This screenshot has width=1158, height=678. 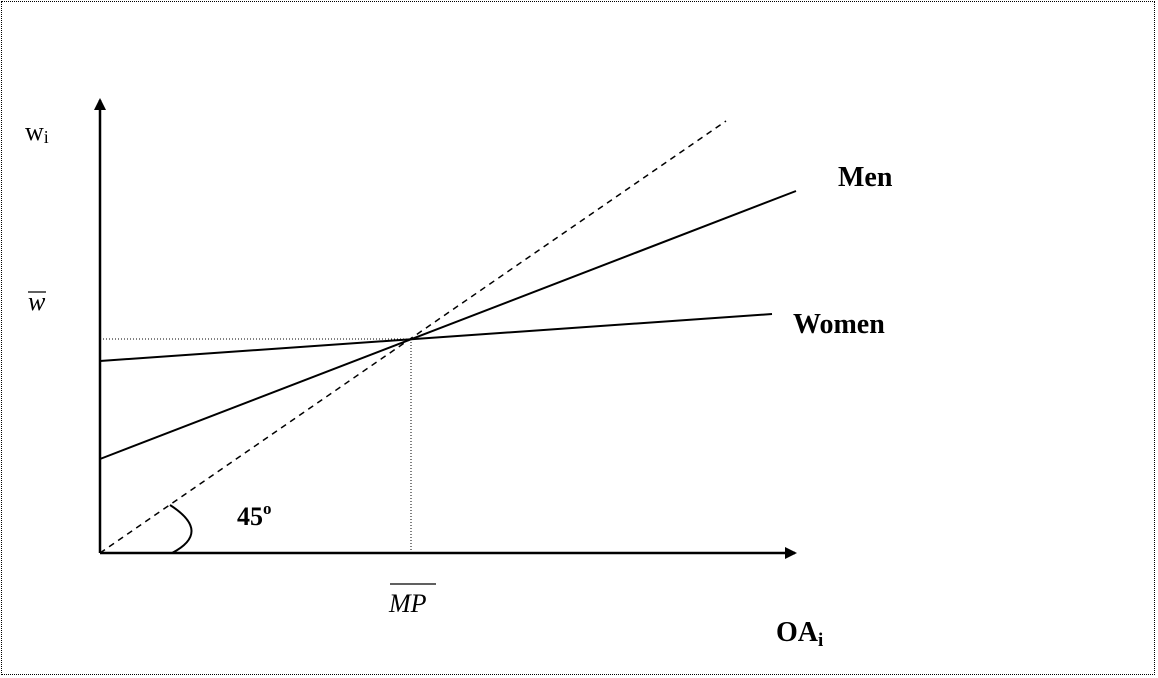 What do you see at coordinates (37, 301) in the screenshot?
I see `w-bar-label: w` at bounding box center [37, 301].